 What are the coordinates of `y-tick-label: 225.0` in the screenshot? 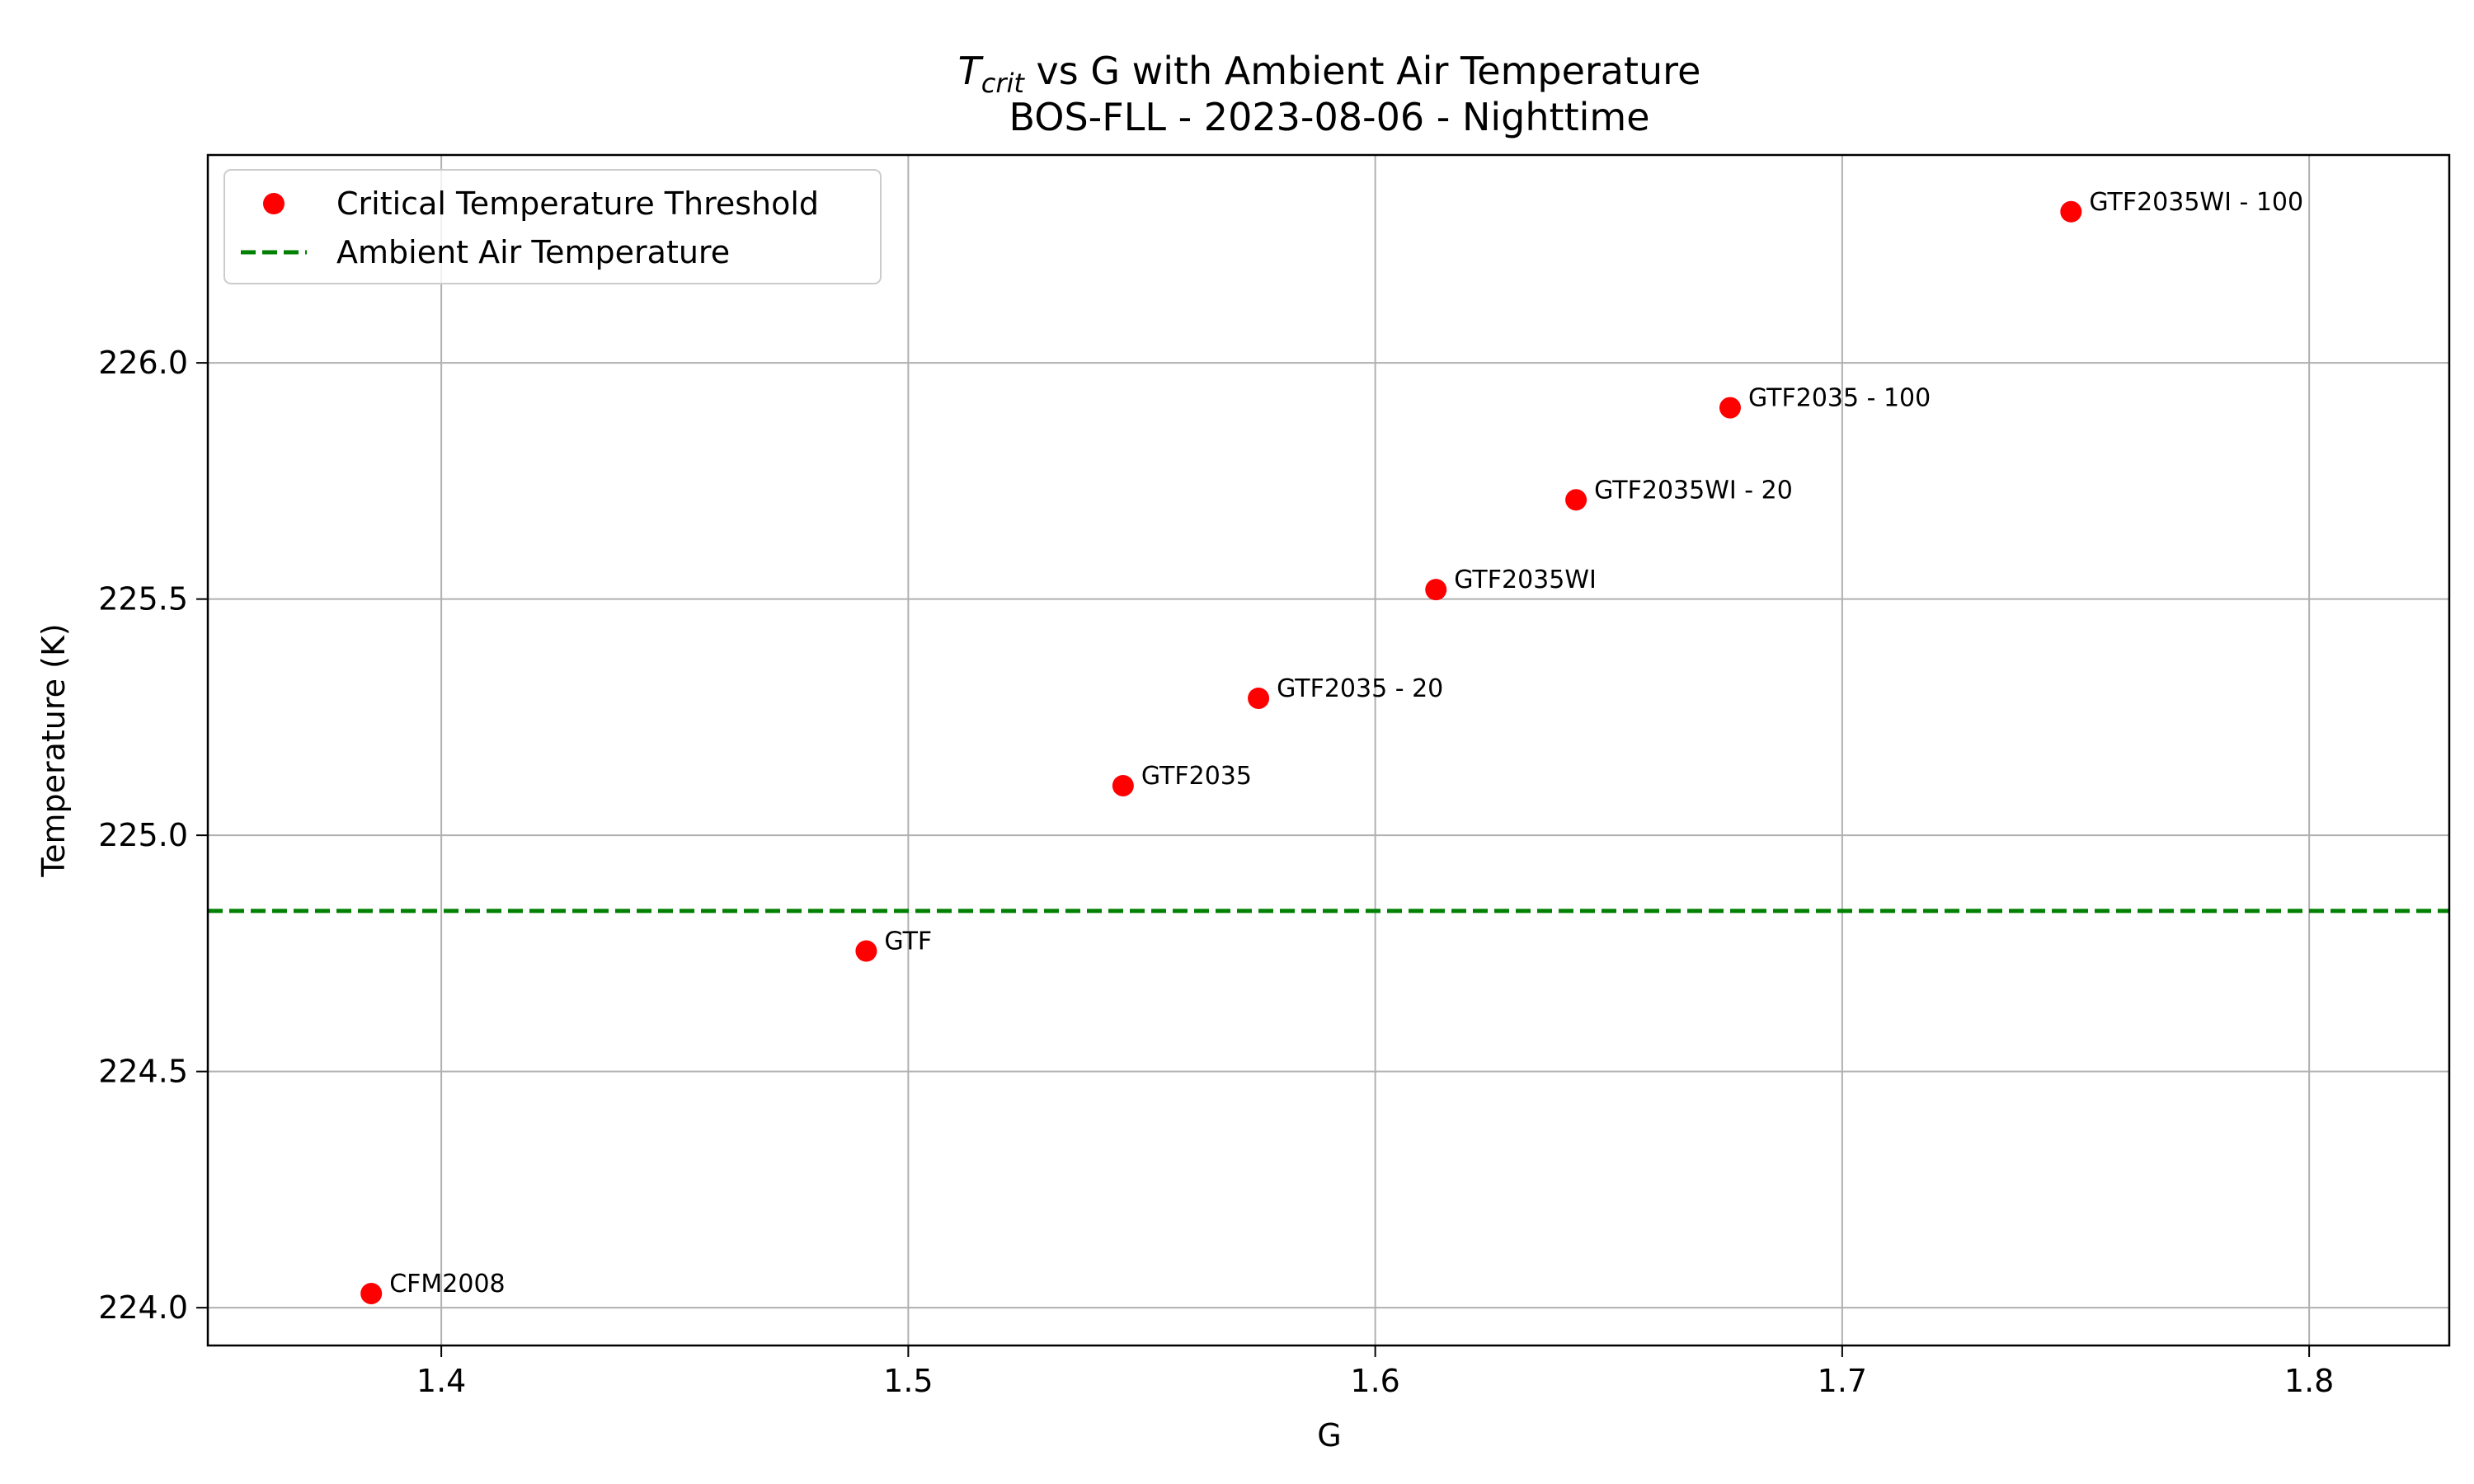 It's located at (143, 835).